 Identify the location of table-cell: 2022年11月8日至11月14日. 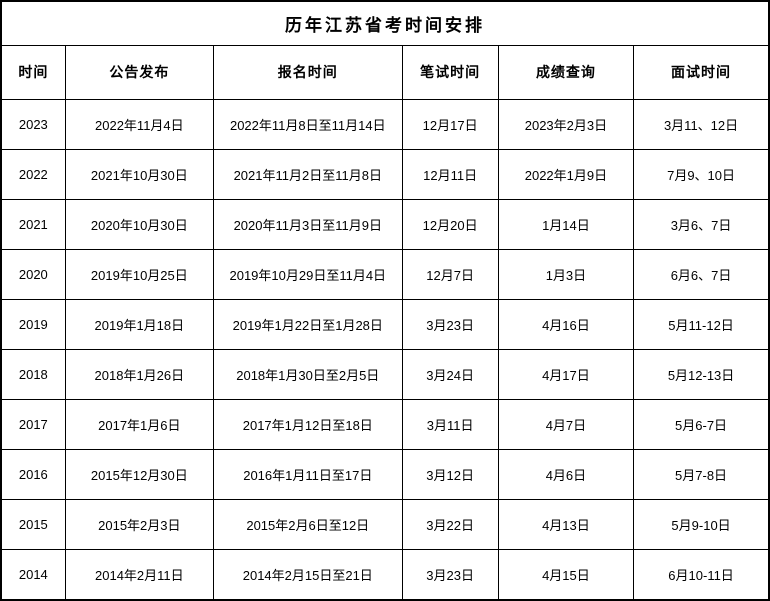
(308, 124).